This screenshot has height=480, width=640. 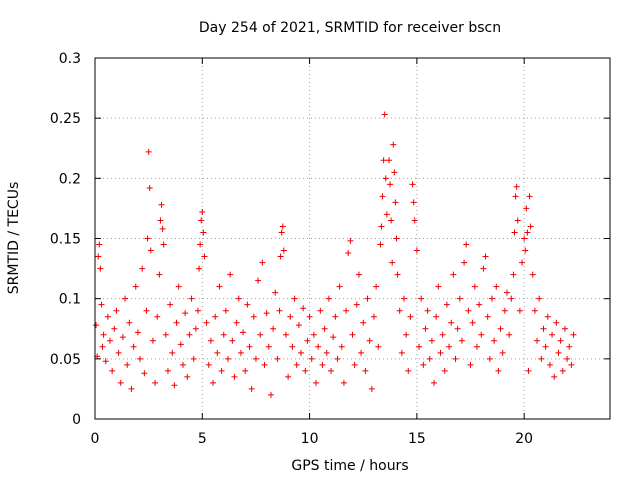 I want to click on y-tick-label: 0.3, so click(x=70, y=59).